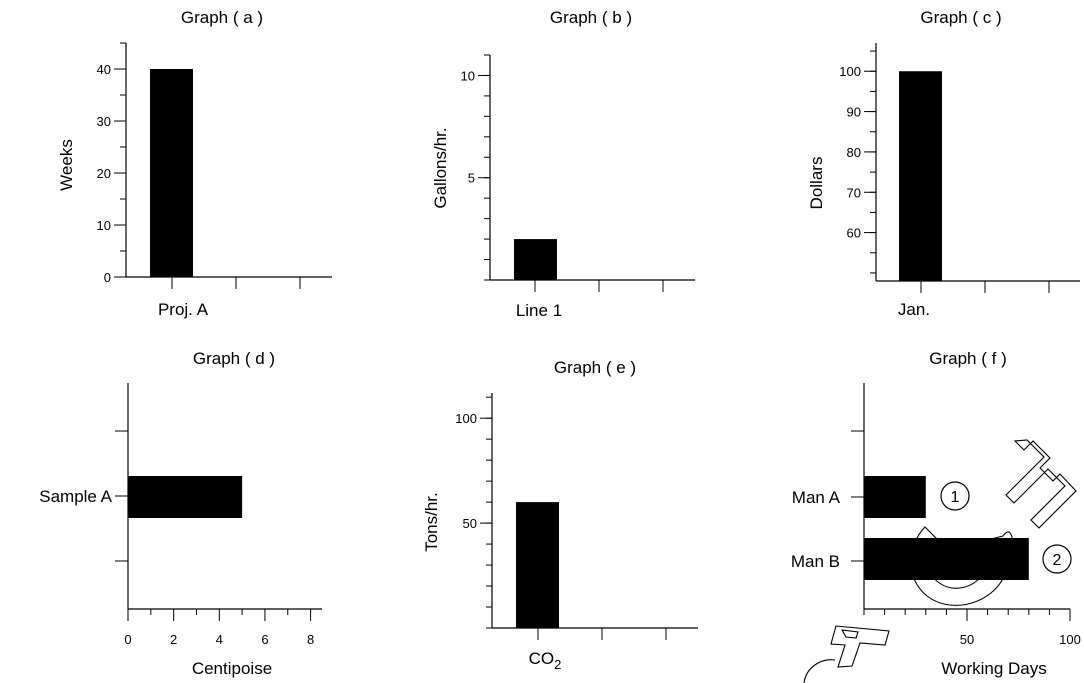 This screenshot has height=683, width=1084. What do you see at coordinates (854, 112) in the screenshot?
I see `y-tick-label: 90` at bounding box center [854, 112].